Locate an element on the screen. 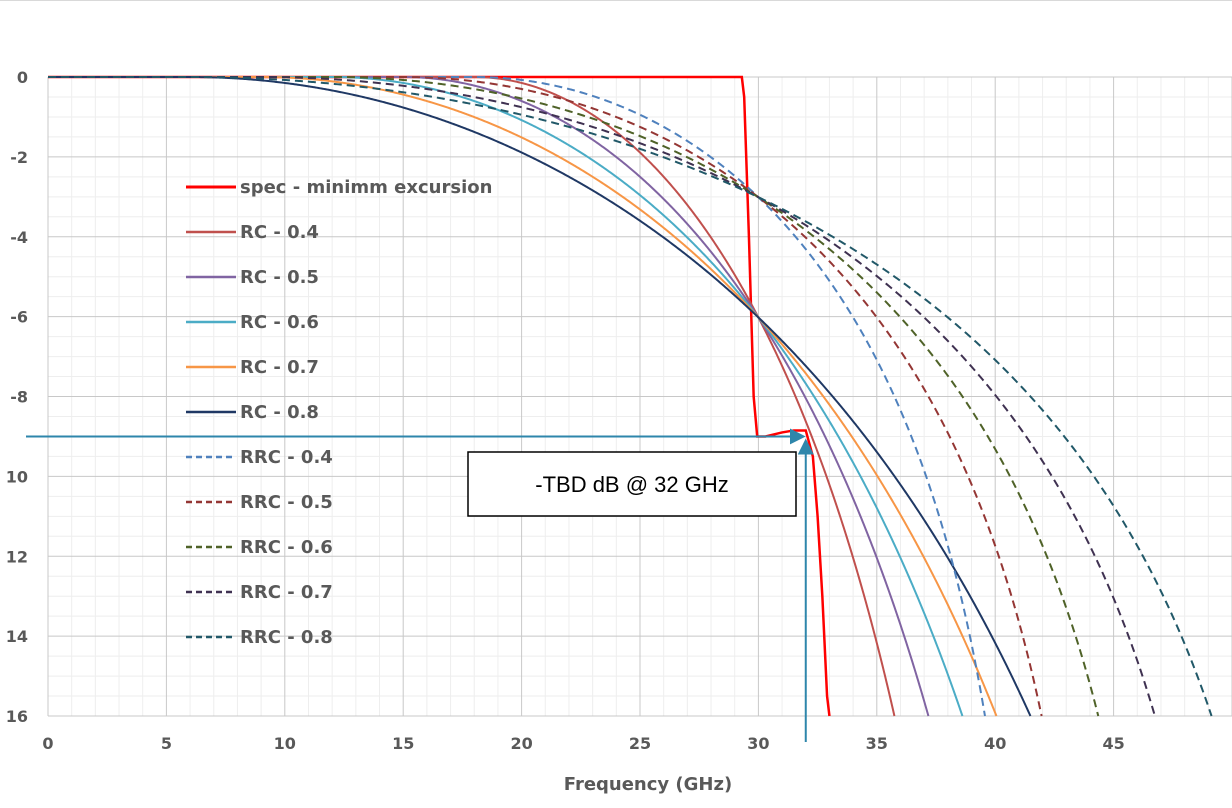 Image resolution: width=1232 pixels, height=808 pixels. y-tick-label: 0 is located at coordinates (22, 77).